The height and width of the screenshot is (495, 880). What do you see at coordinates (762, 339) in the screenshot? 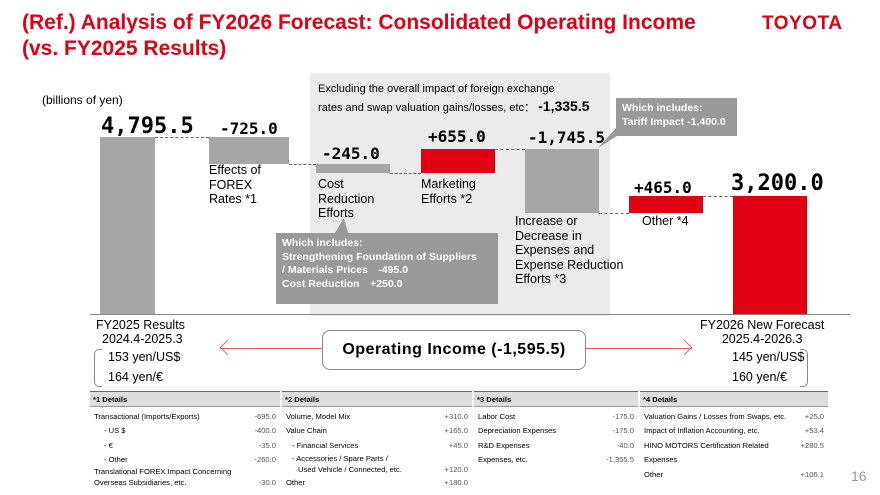
I see `period-right-range: 2025.4-2026.3` at bounding box center [762, 339].